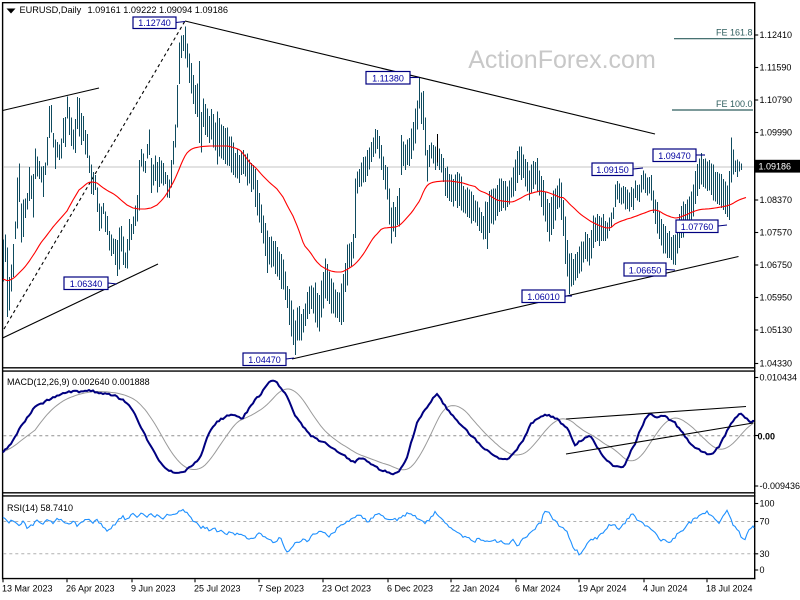 The image size is (800, 600). Describe the element at coordinates (90, 589) in the screenshot. I see `svg-text: 26 Apr 2023` at that location.